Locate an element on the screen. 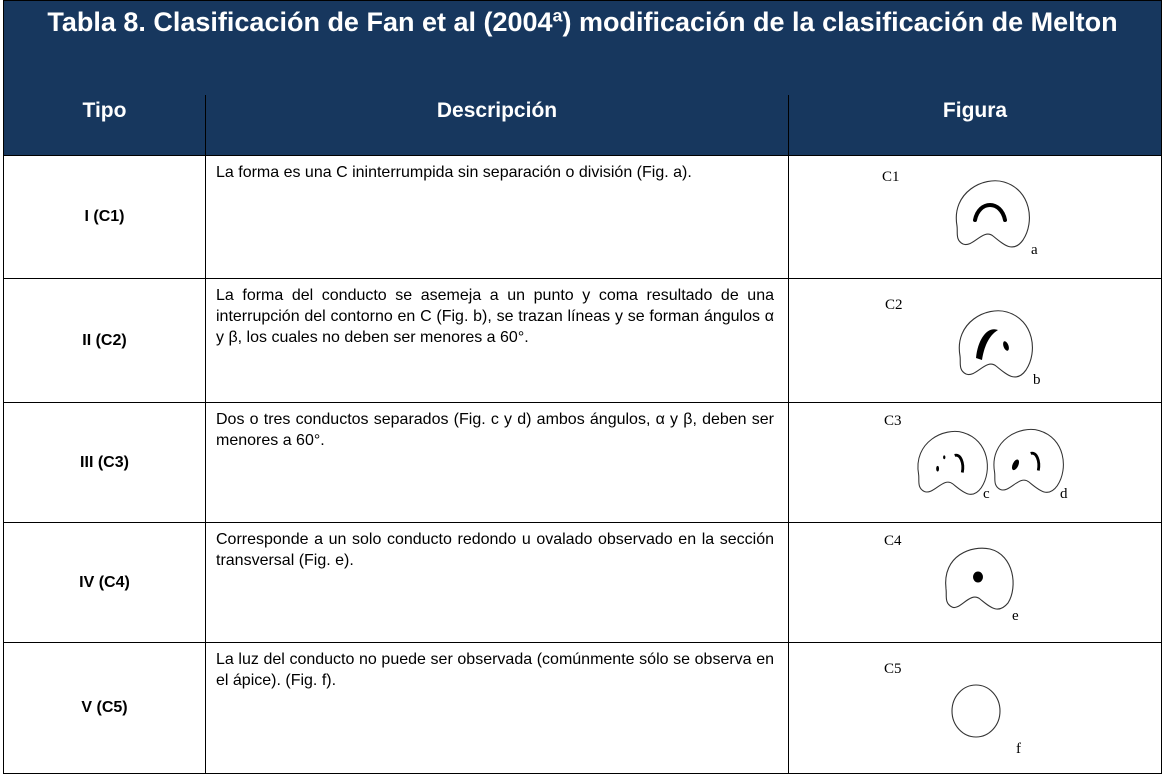  figure-label: C3 is located at coordinates (893, 421).